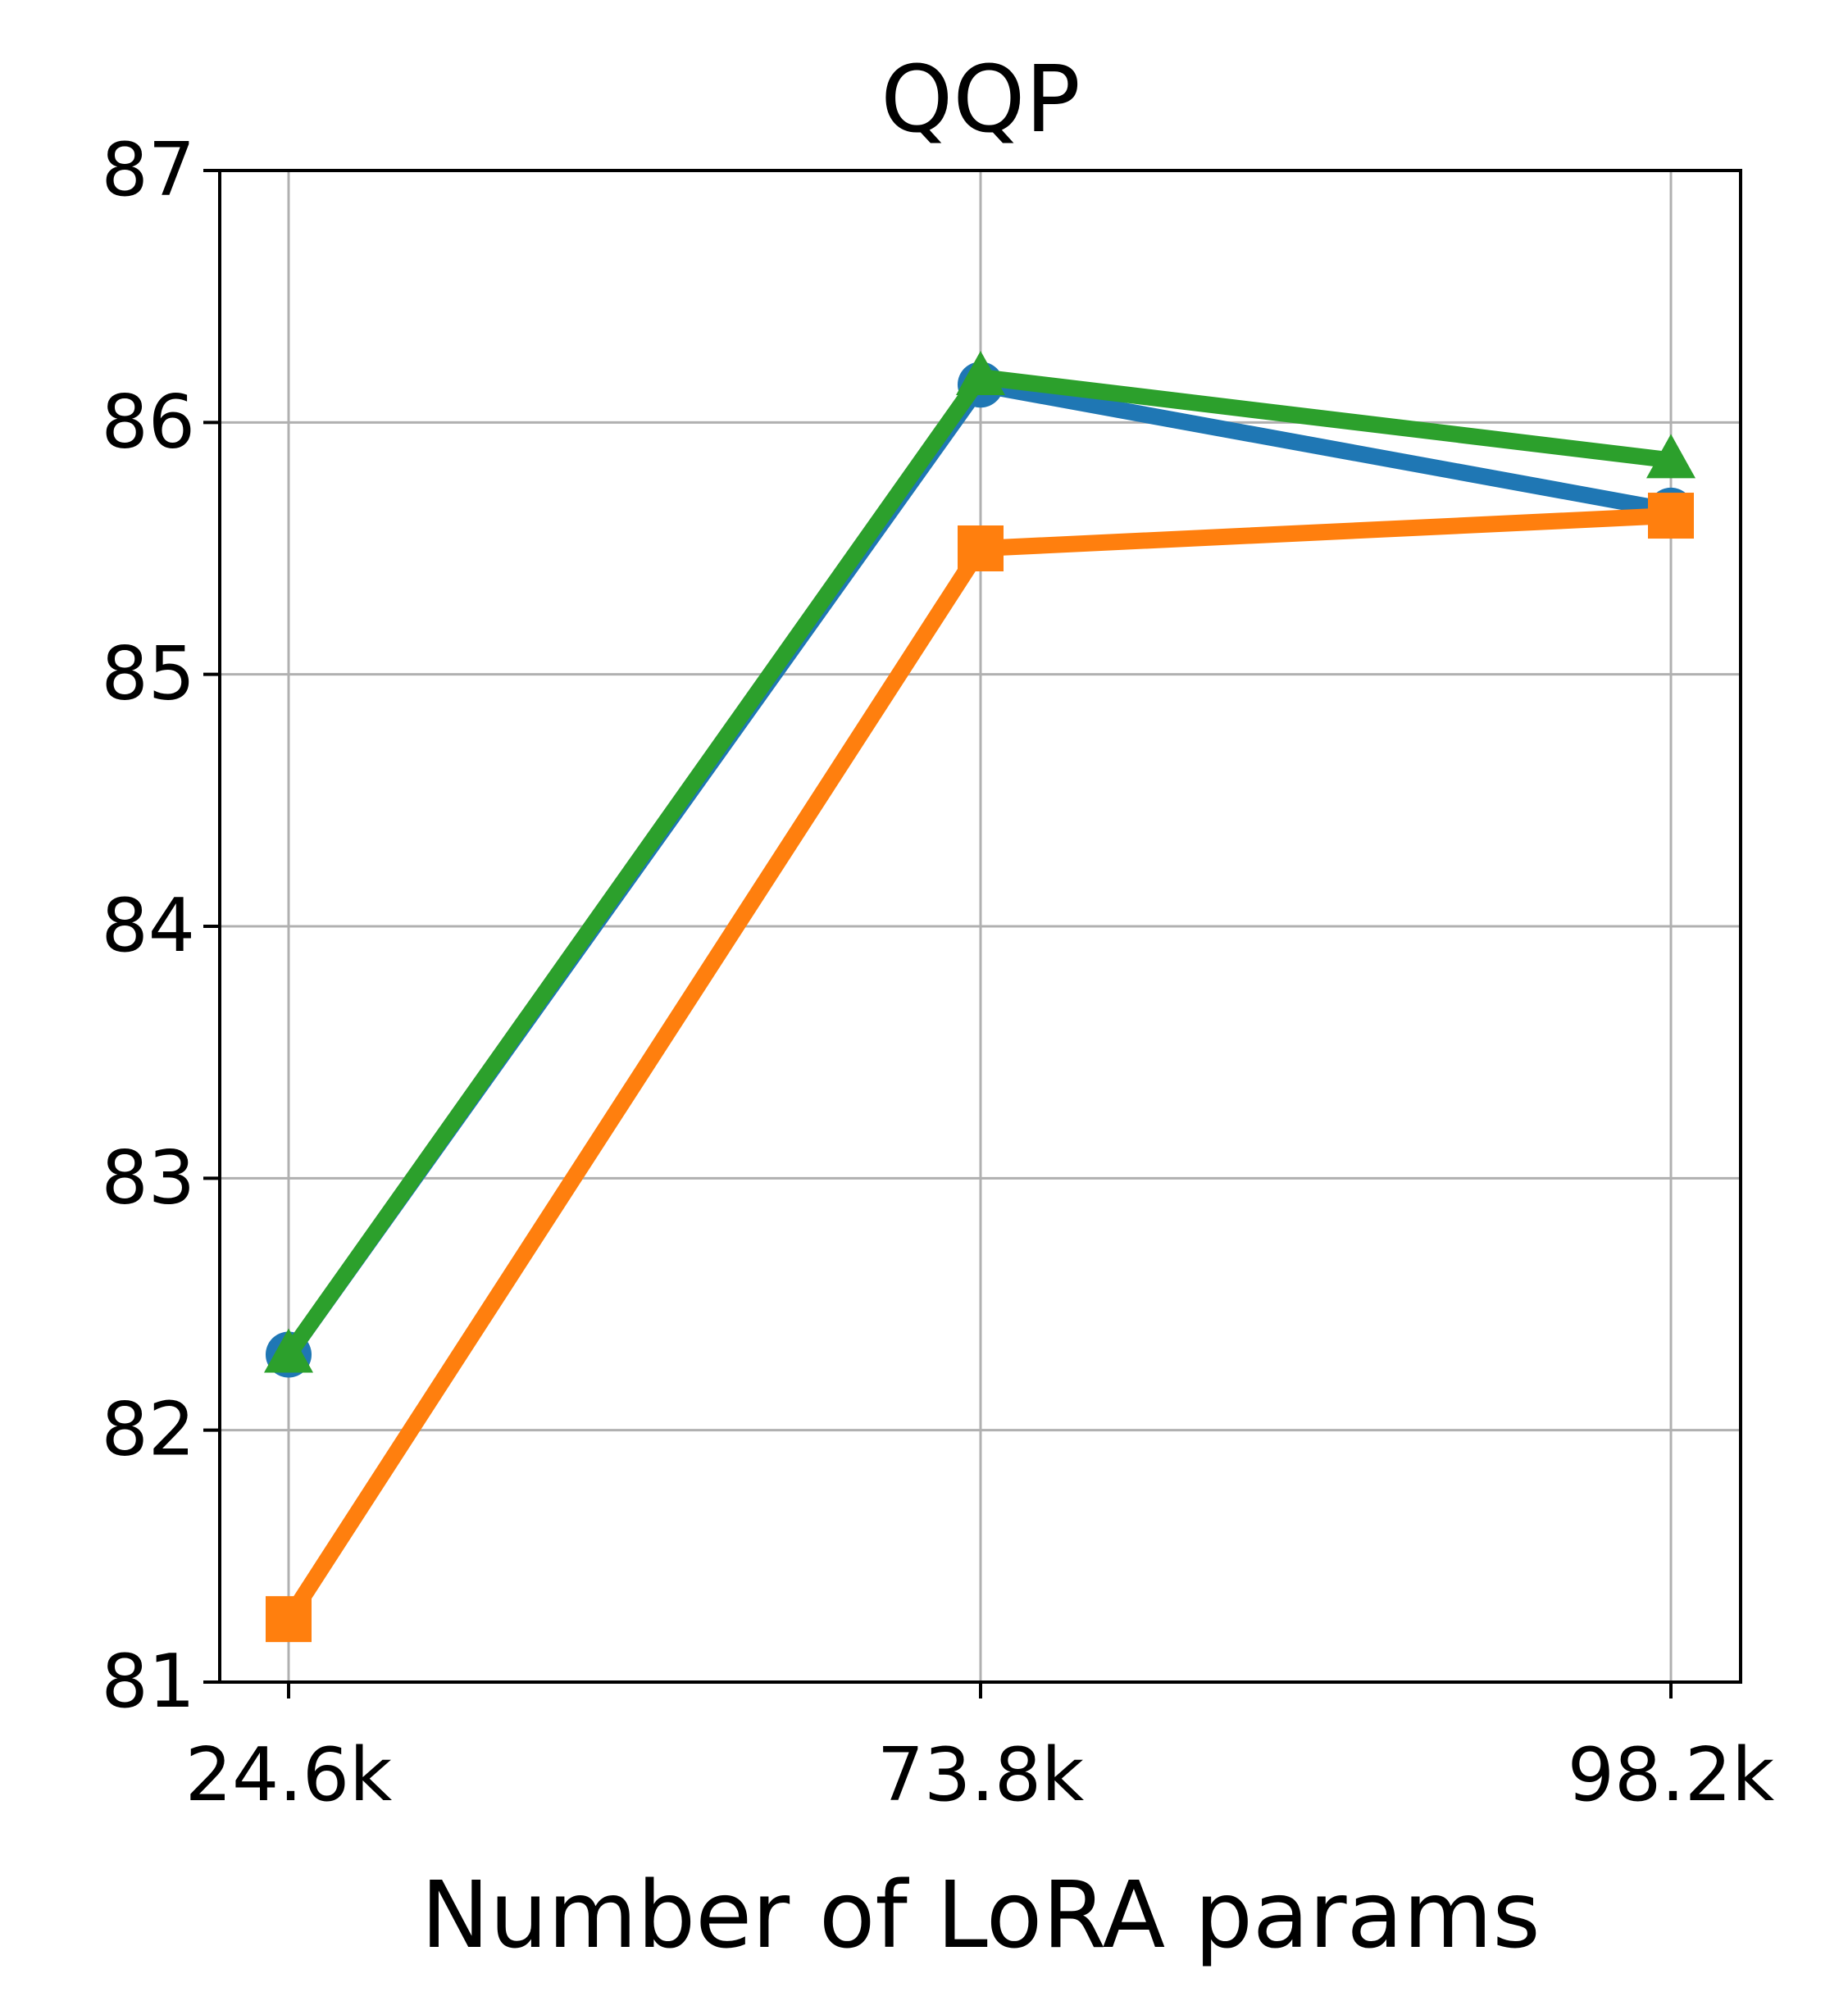 The height and width of the screenshot is (2010, 1848). What do you see at coordinates (148, 926) in the screenshot?
I see `y-tick-label: 84` at bounding box center [148, 926].